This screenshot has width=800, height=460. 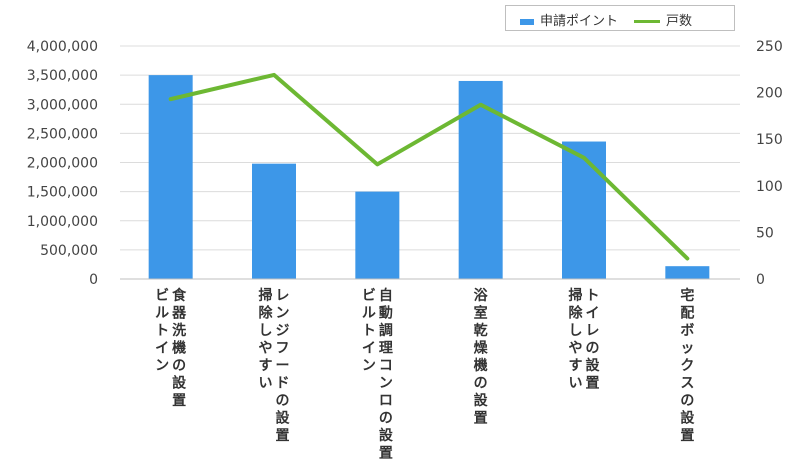 I want to click on category-label: トイレの設置, so click(x=593, y=340).